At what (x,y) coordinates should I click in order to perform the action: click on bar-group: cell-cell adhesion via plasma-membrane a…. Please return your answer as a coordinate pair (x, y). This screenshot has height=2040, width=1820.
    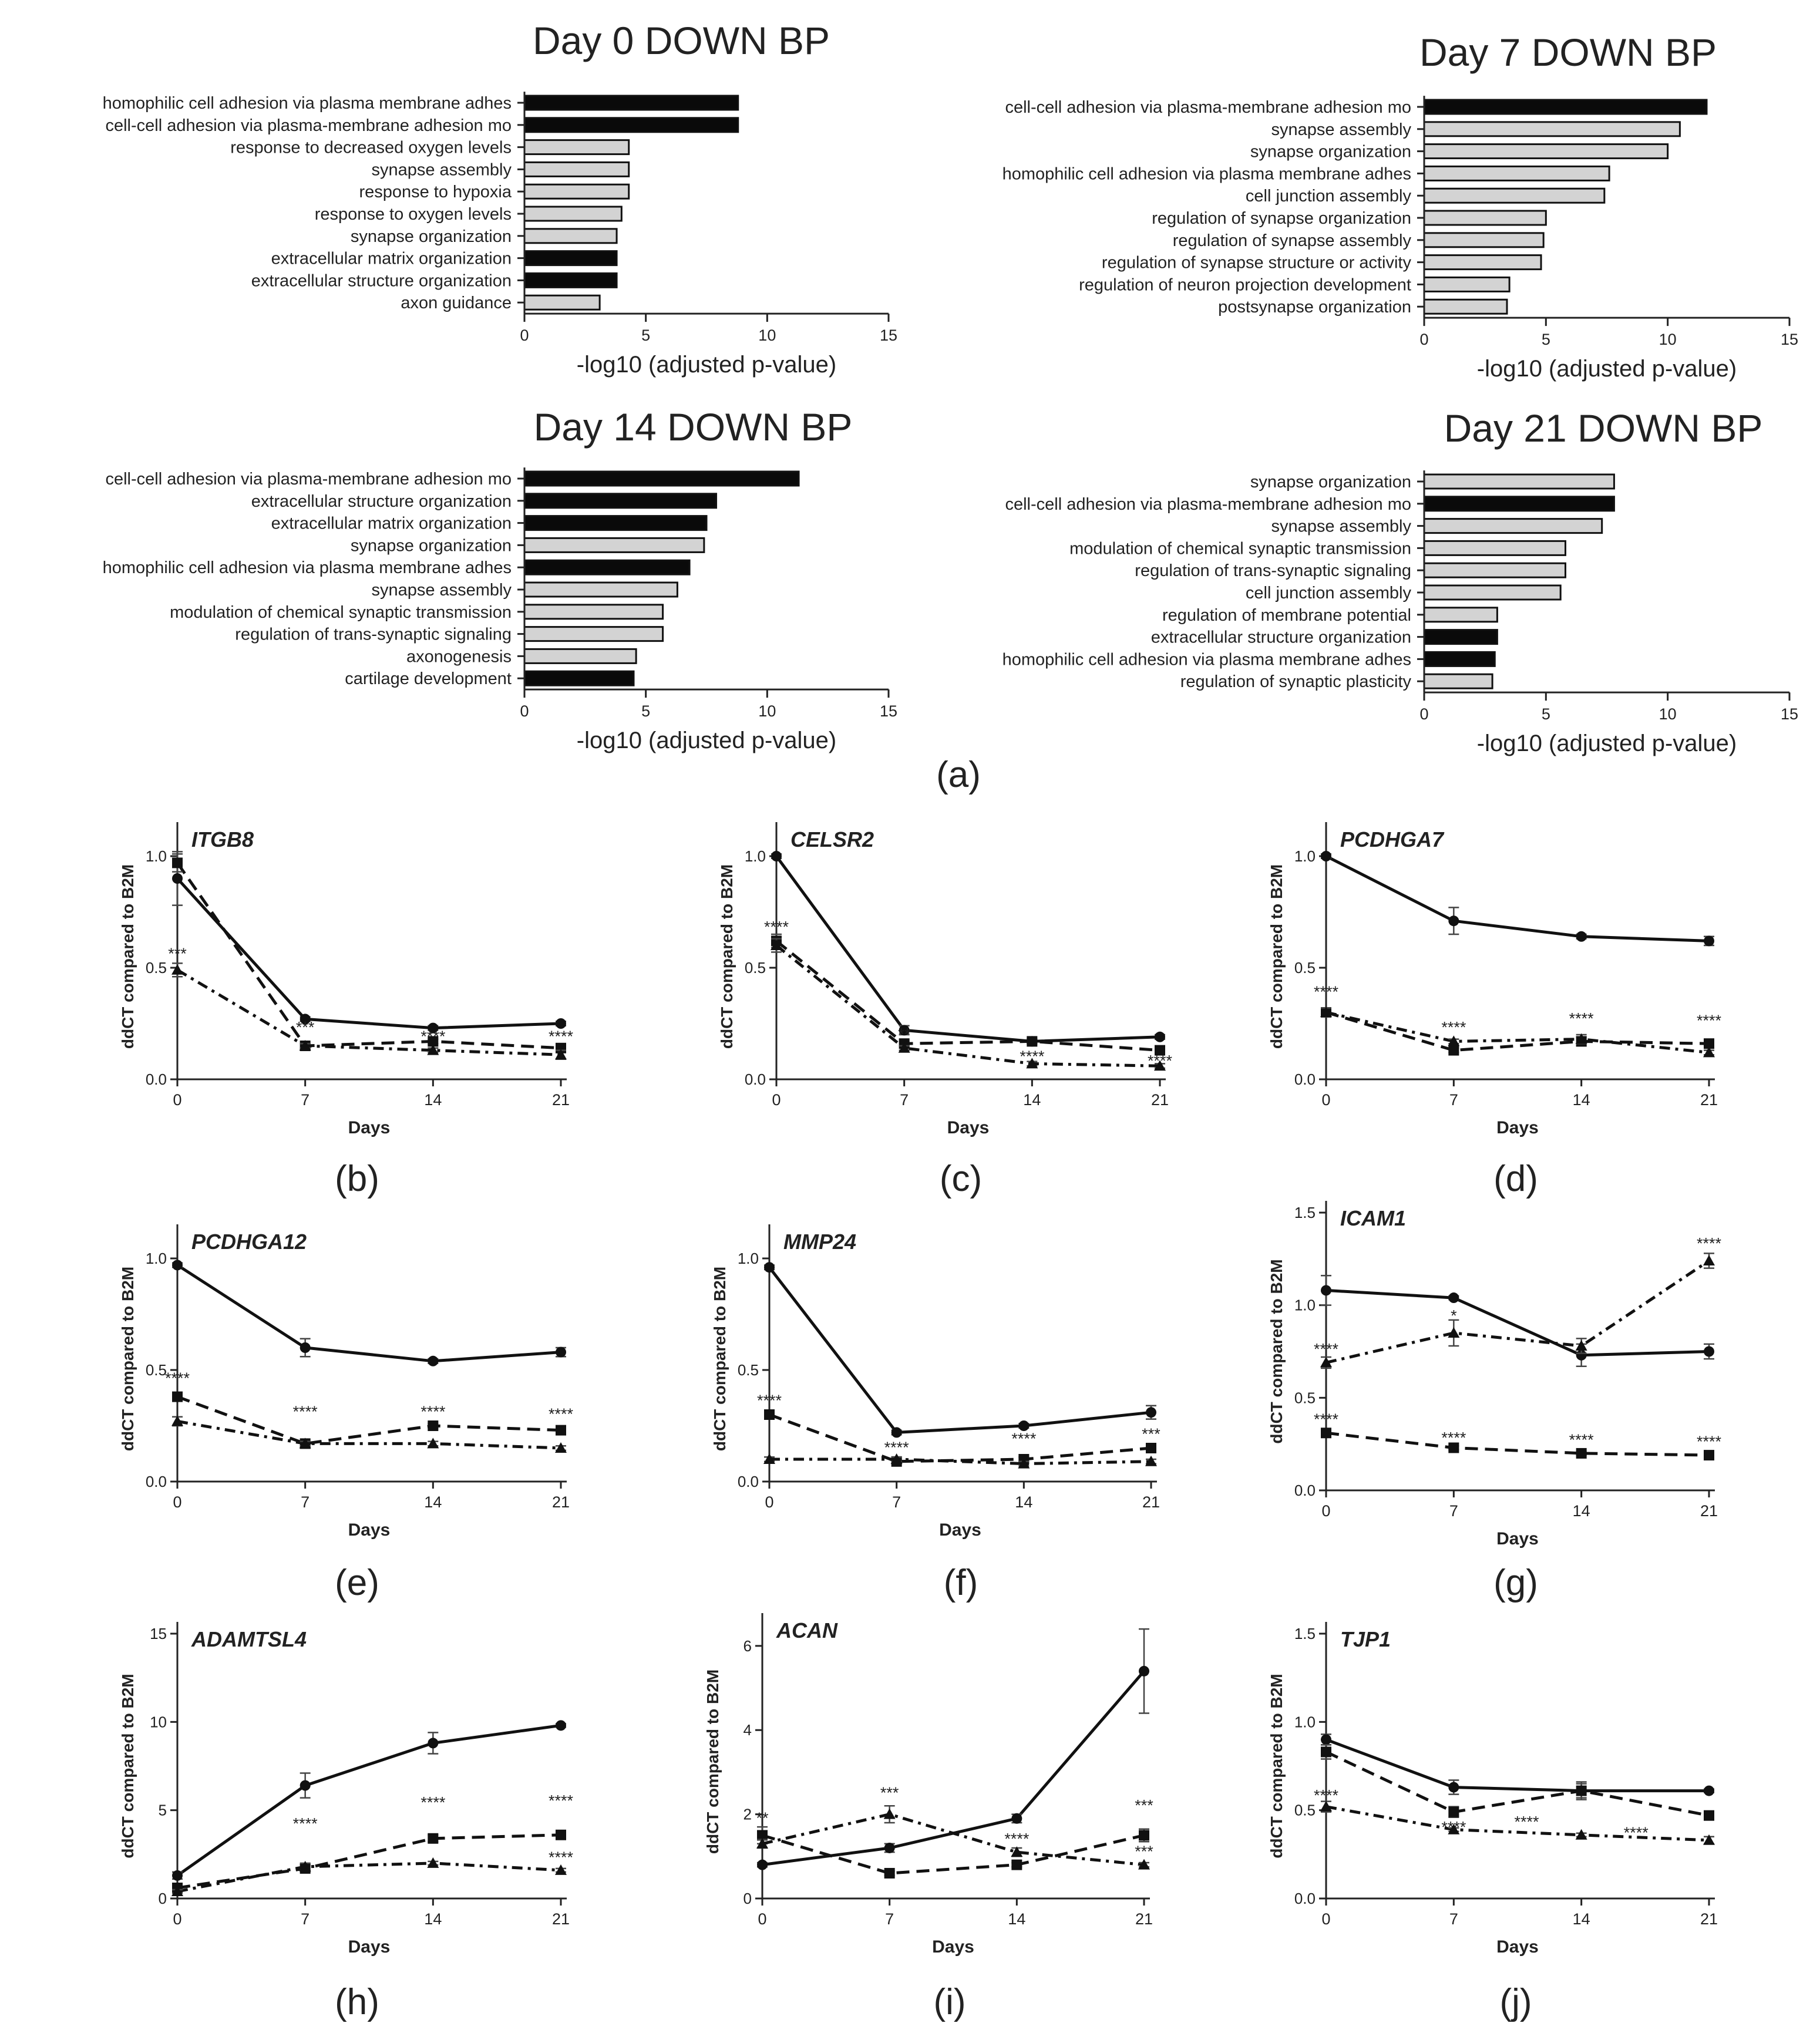
    Looking at the image, I should click on (1355, 208).